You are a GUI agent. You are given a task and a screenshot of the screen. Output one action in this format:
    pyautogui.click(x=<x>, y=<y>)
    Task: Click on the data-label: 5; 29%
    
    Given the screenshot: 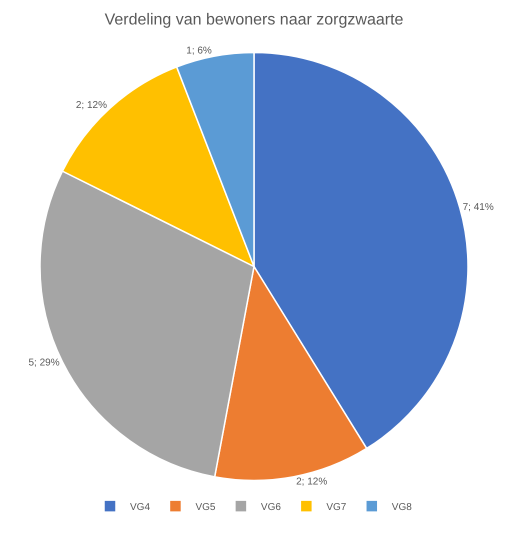 What is the action you would take?
    pyautogui.click(x=44, y=362)
    